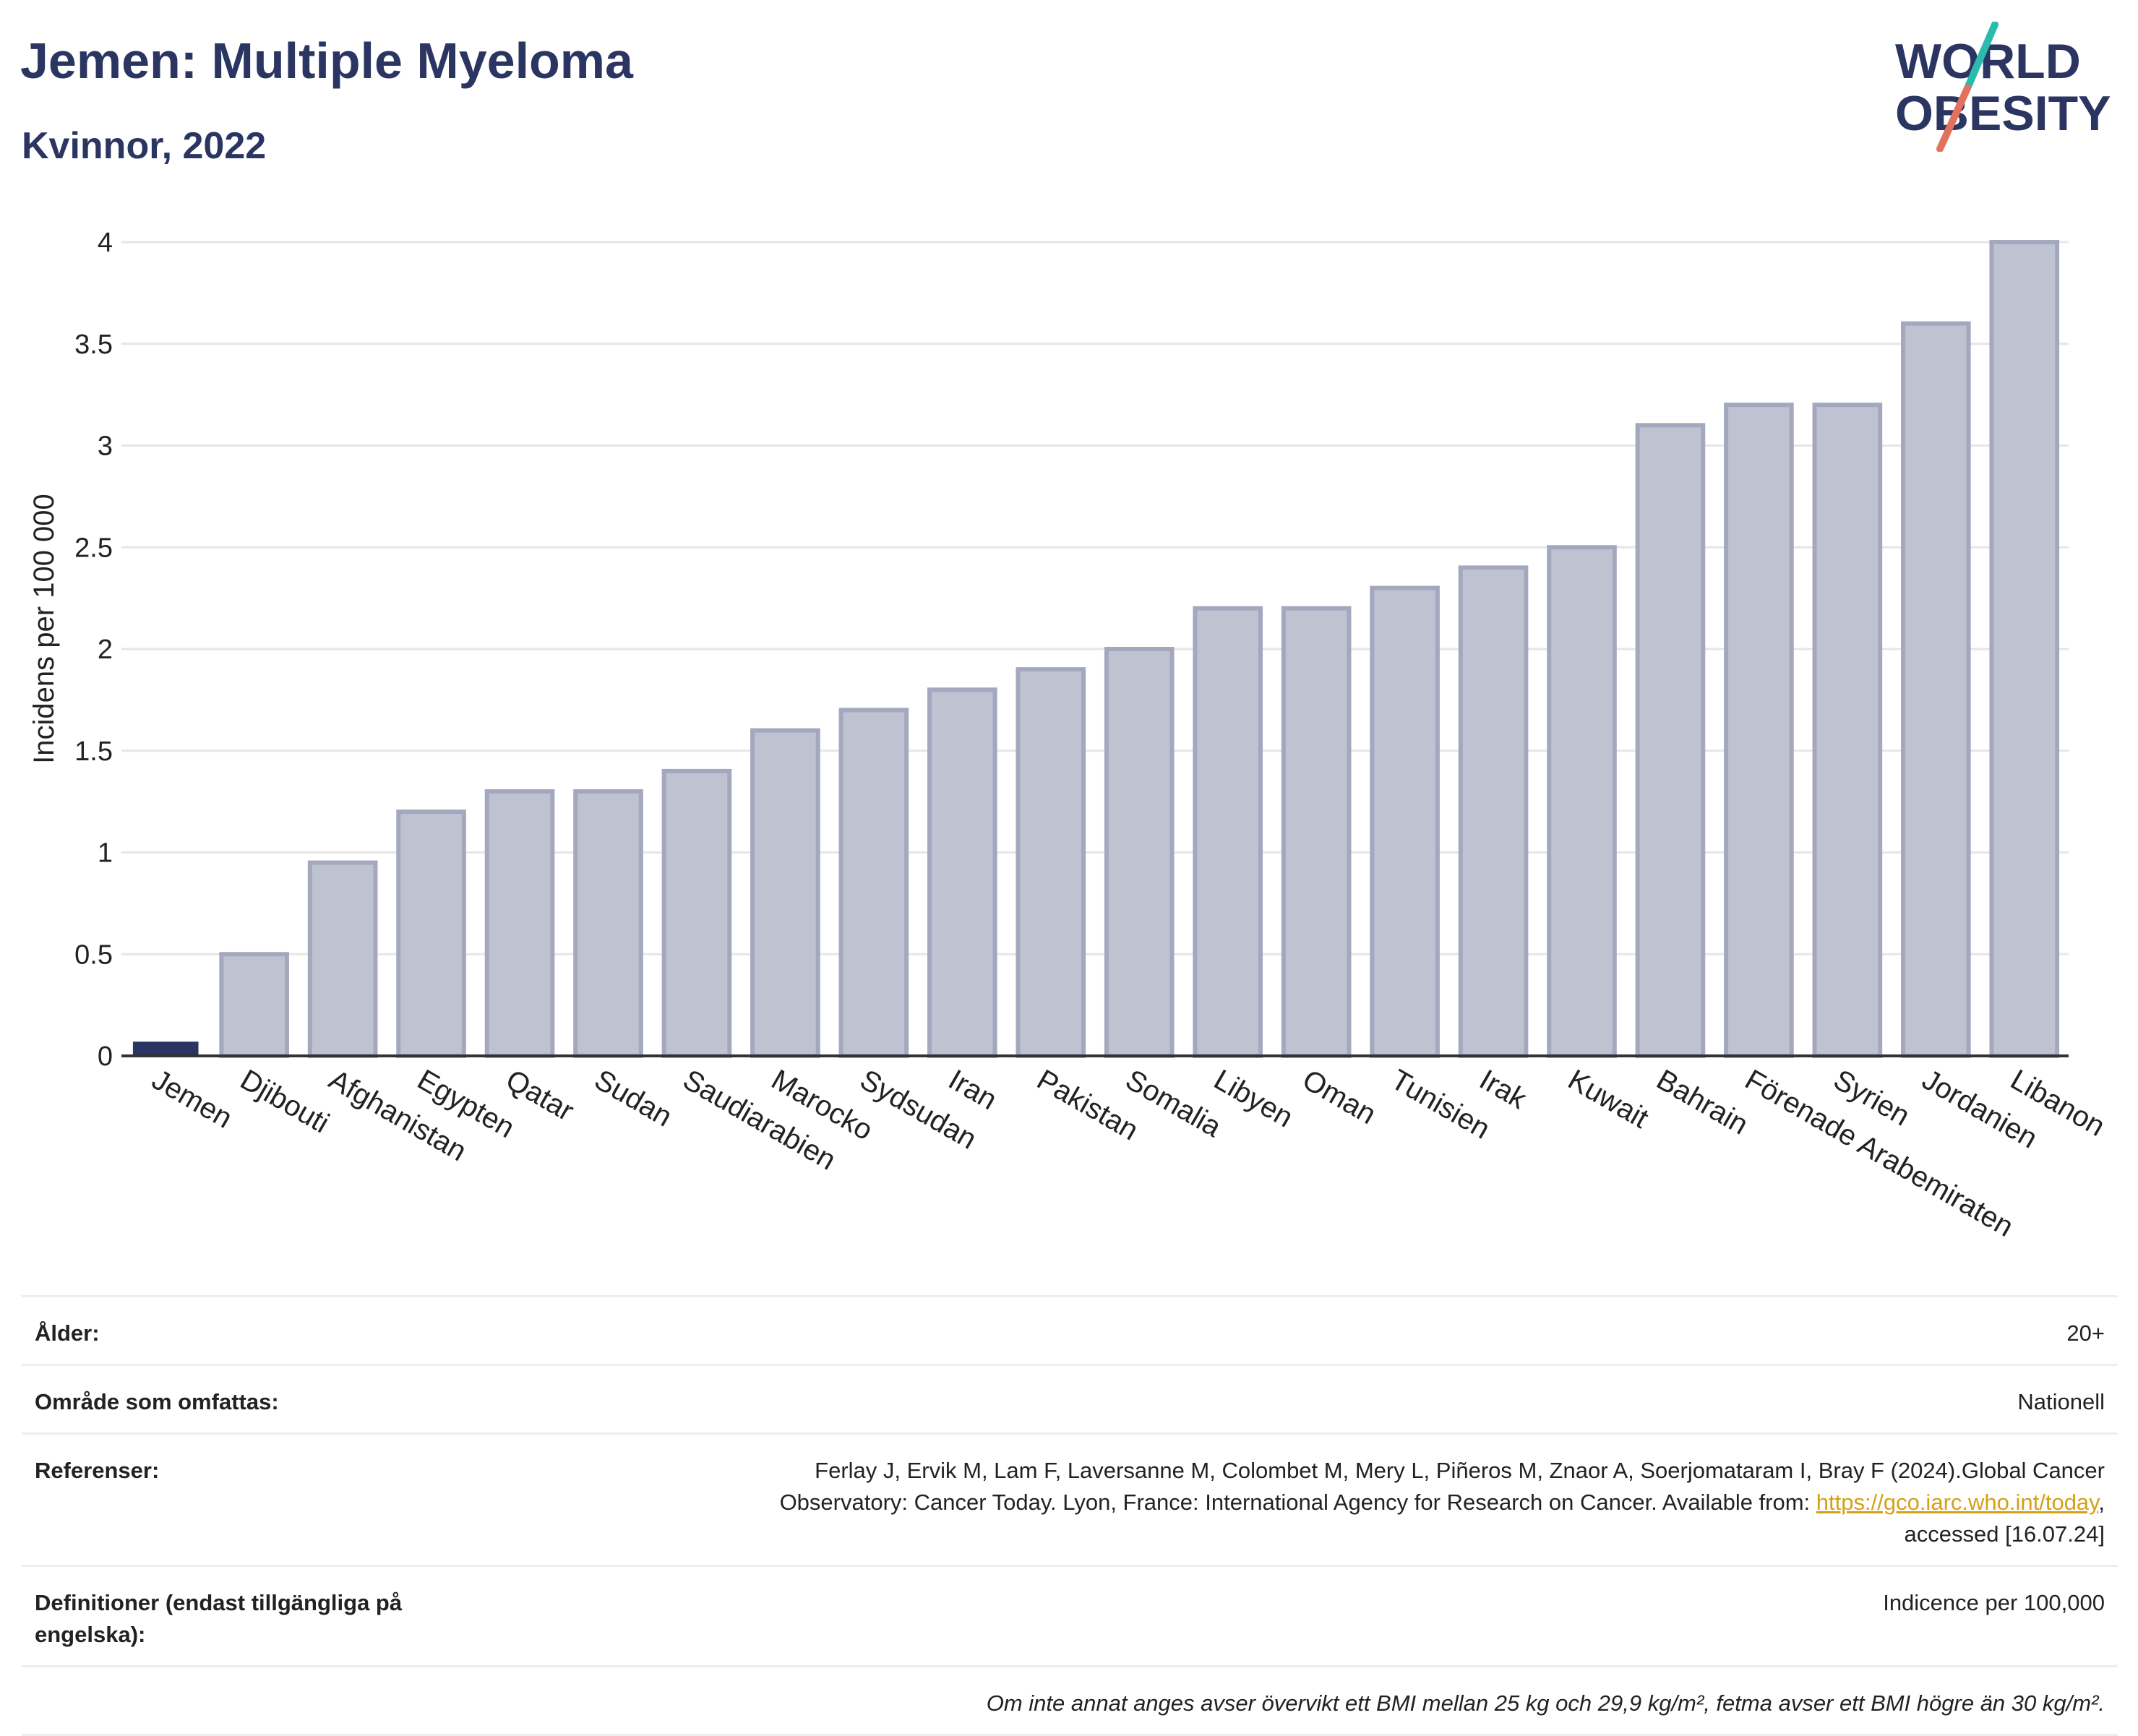 The image size is (2138, 1736). What do you see at coordinates (254, 1005) in the screenshot?
I see `bar-djibouti` at bounding box center [254, 1005].